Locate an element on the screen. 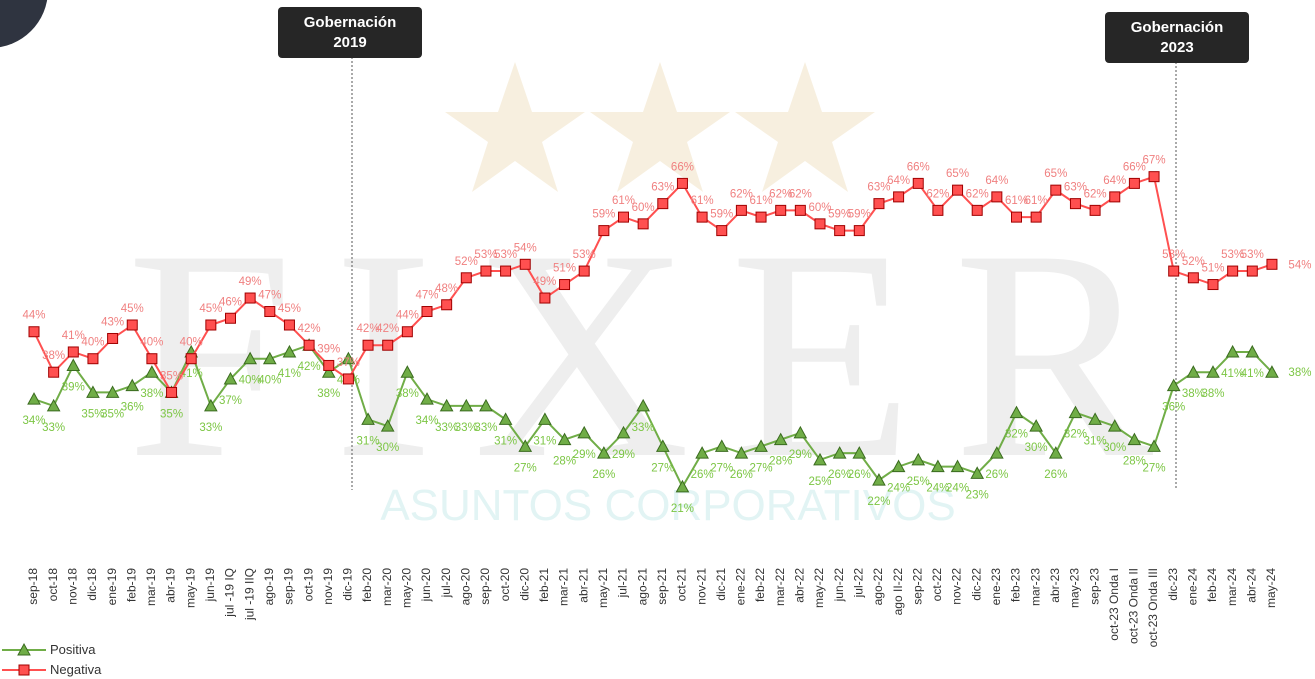 This screenshot has width=1315, height=679. x-tick-label: jun-19 is located at coordinates (210, 585).